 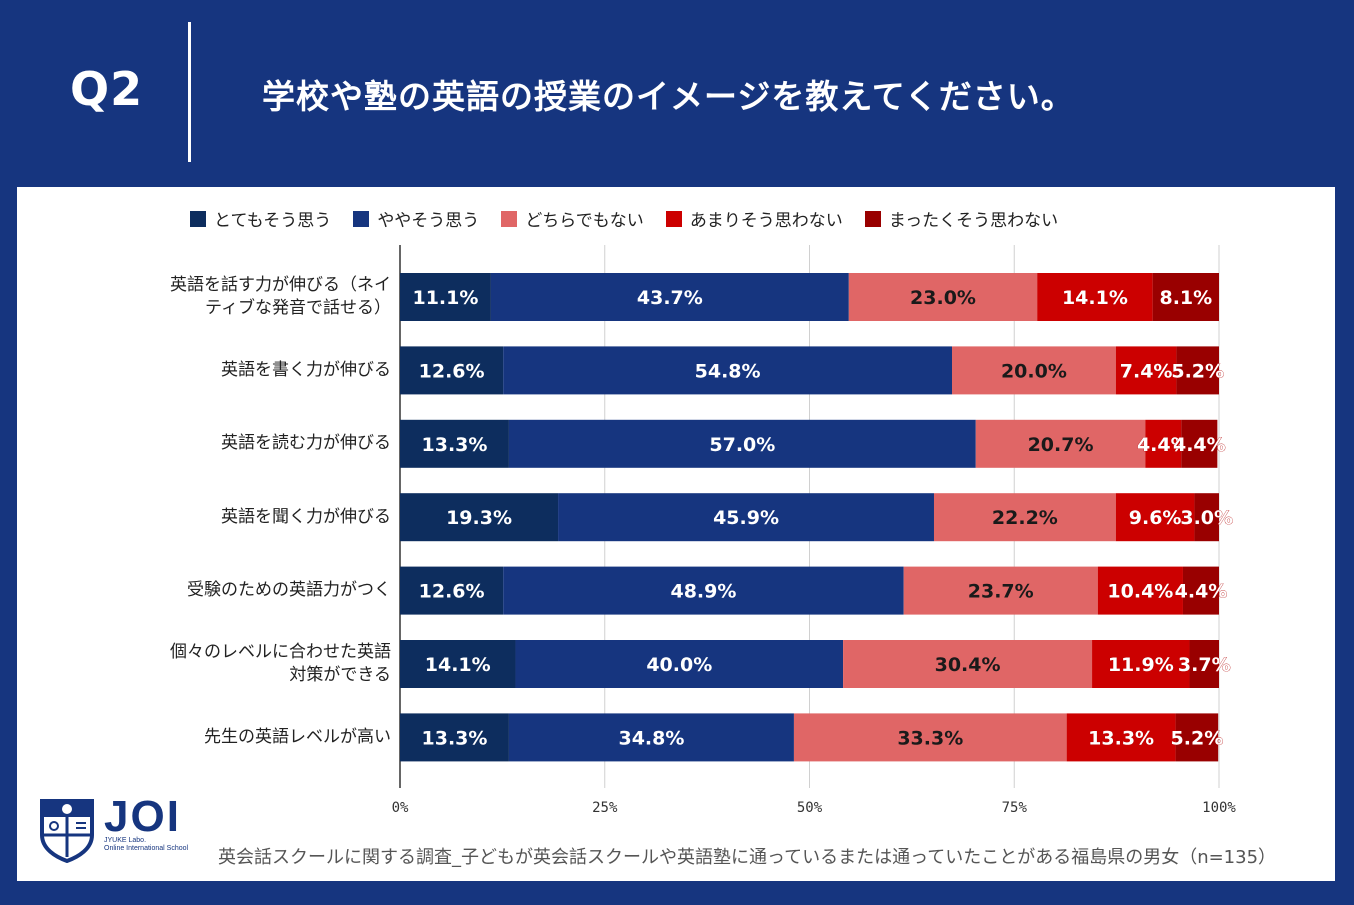 I want to click on x-tick-label: 0%, so click(x=400, y=808).